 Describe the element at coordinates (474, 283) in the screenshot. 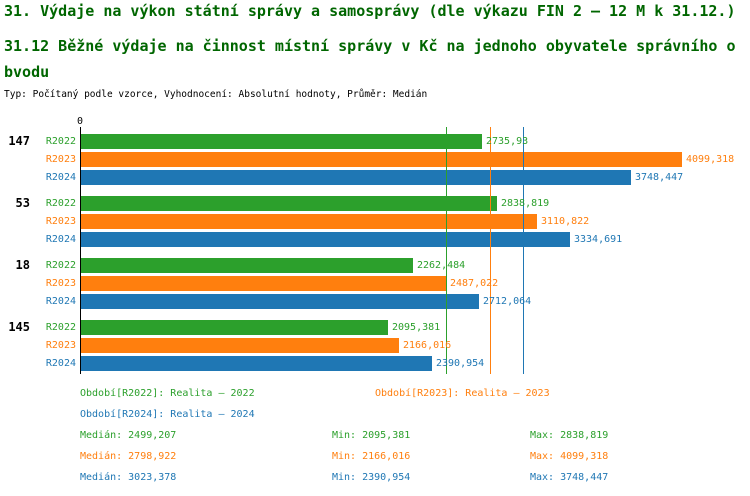

I see `value-label-r2023-18: 2487,022` at that location.